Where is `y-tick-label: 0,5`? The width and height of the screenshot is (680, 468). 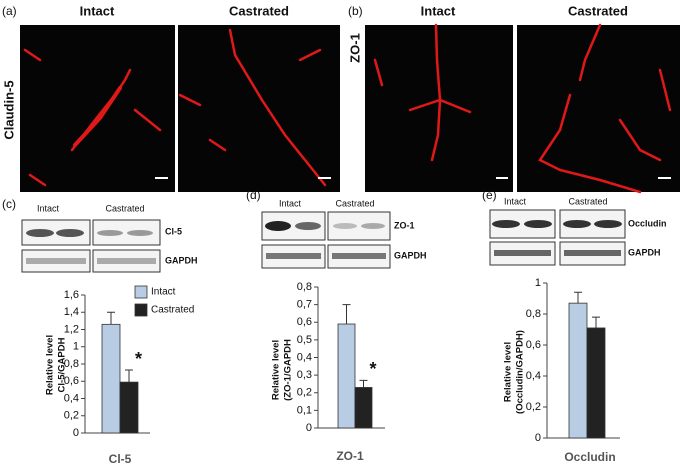 y-tick-label: 0,5 is located at coordinates (304, 340).